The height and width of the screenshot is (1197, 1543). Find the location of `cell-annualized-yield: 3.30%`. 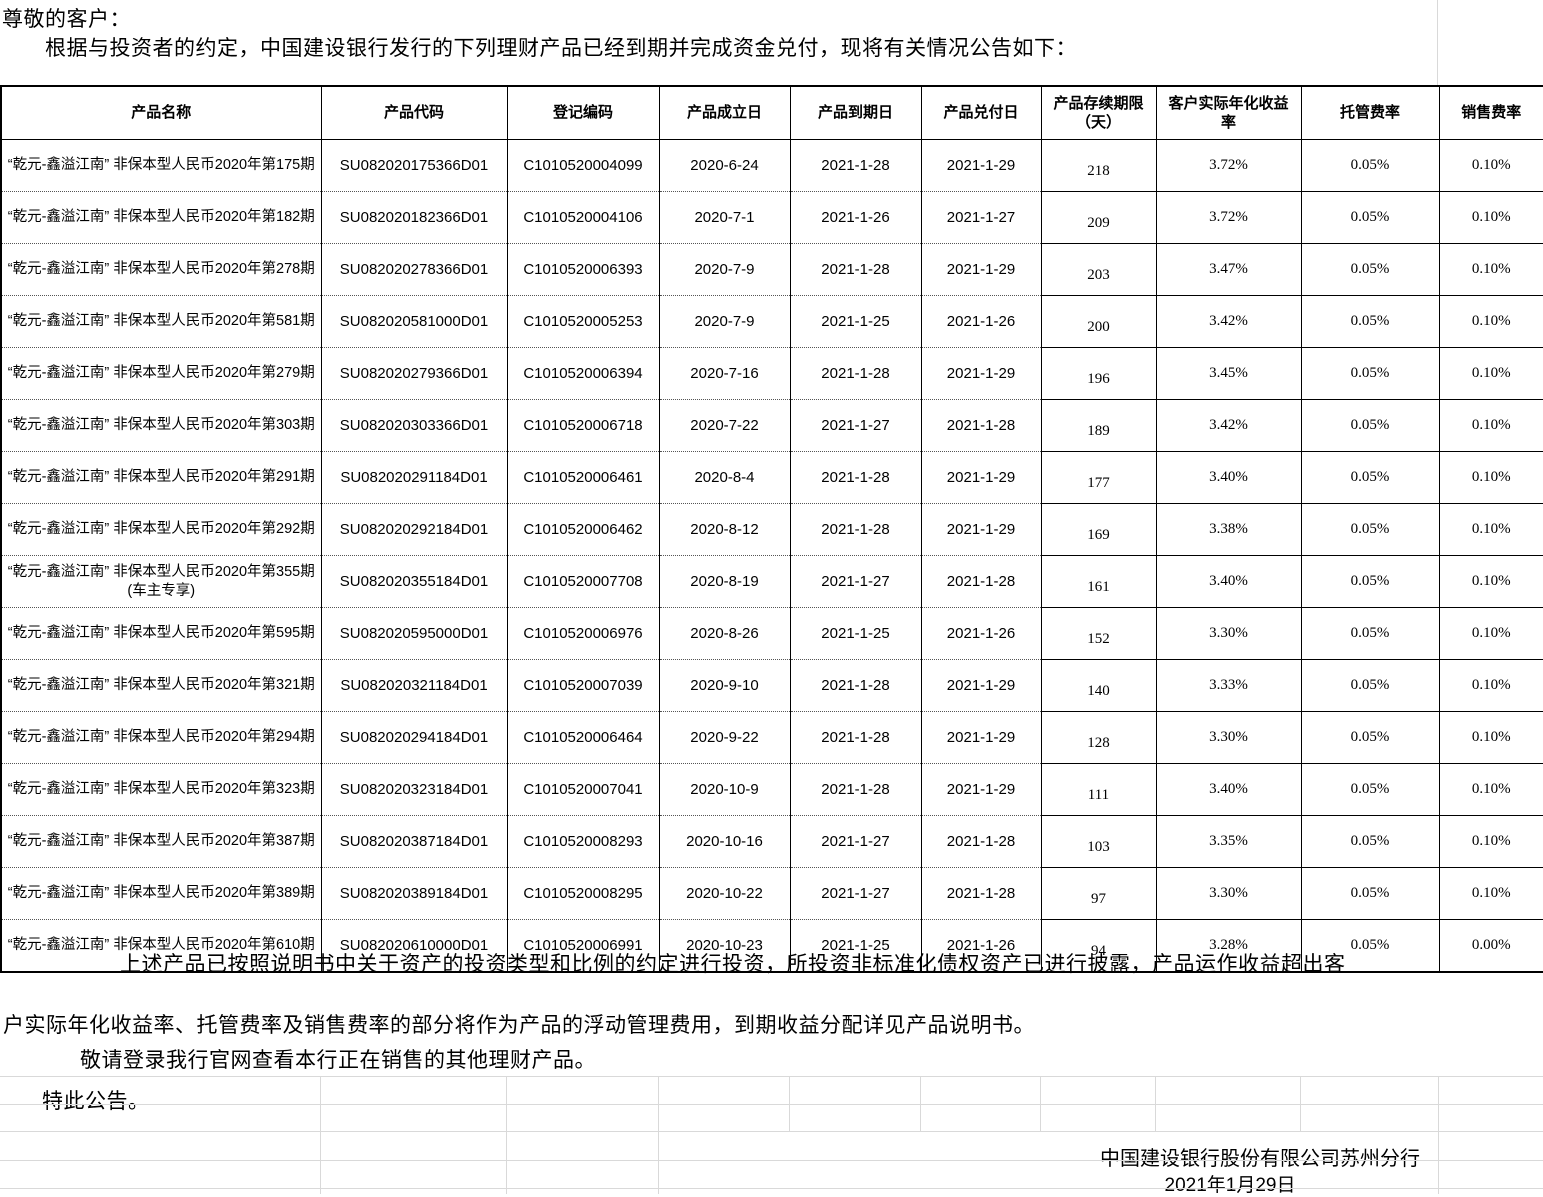

cell-annualized-yield: 3.30% is located at coordinates (1228, 893).